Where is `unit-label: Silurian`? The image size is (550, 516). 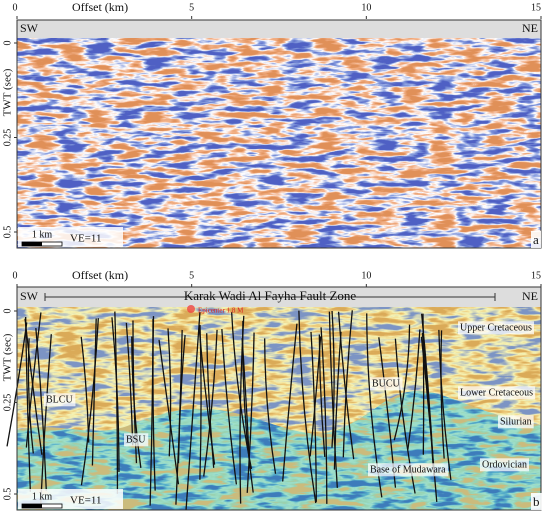
unit-label: Silurian is located at coordinates (516, 421).